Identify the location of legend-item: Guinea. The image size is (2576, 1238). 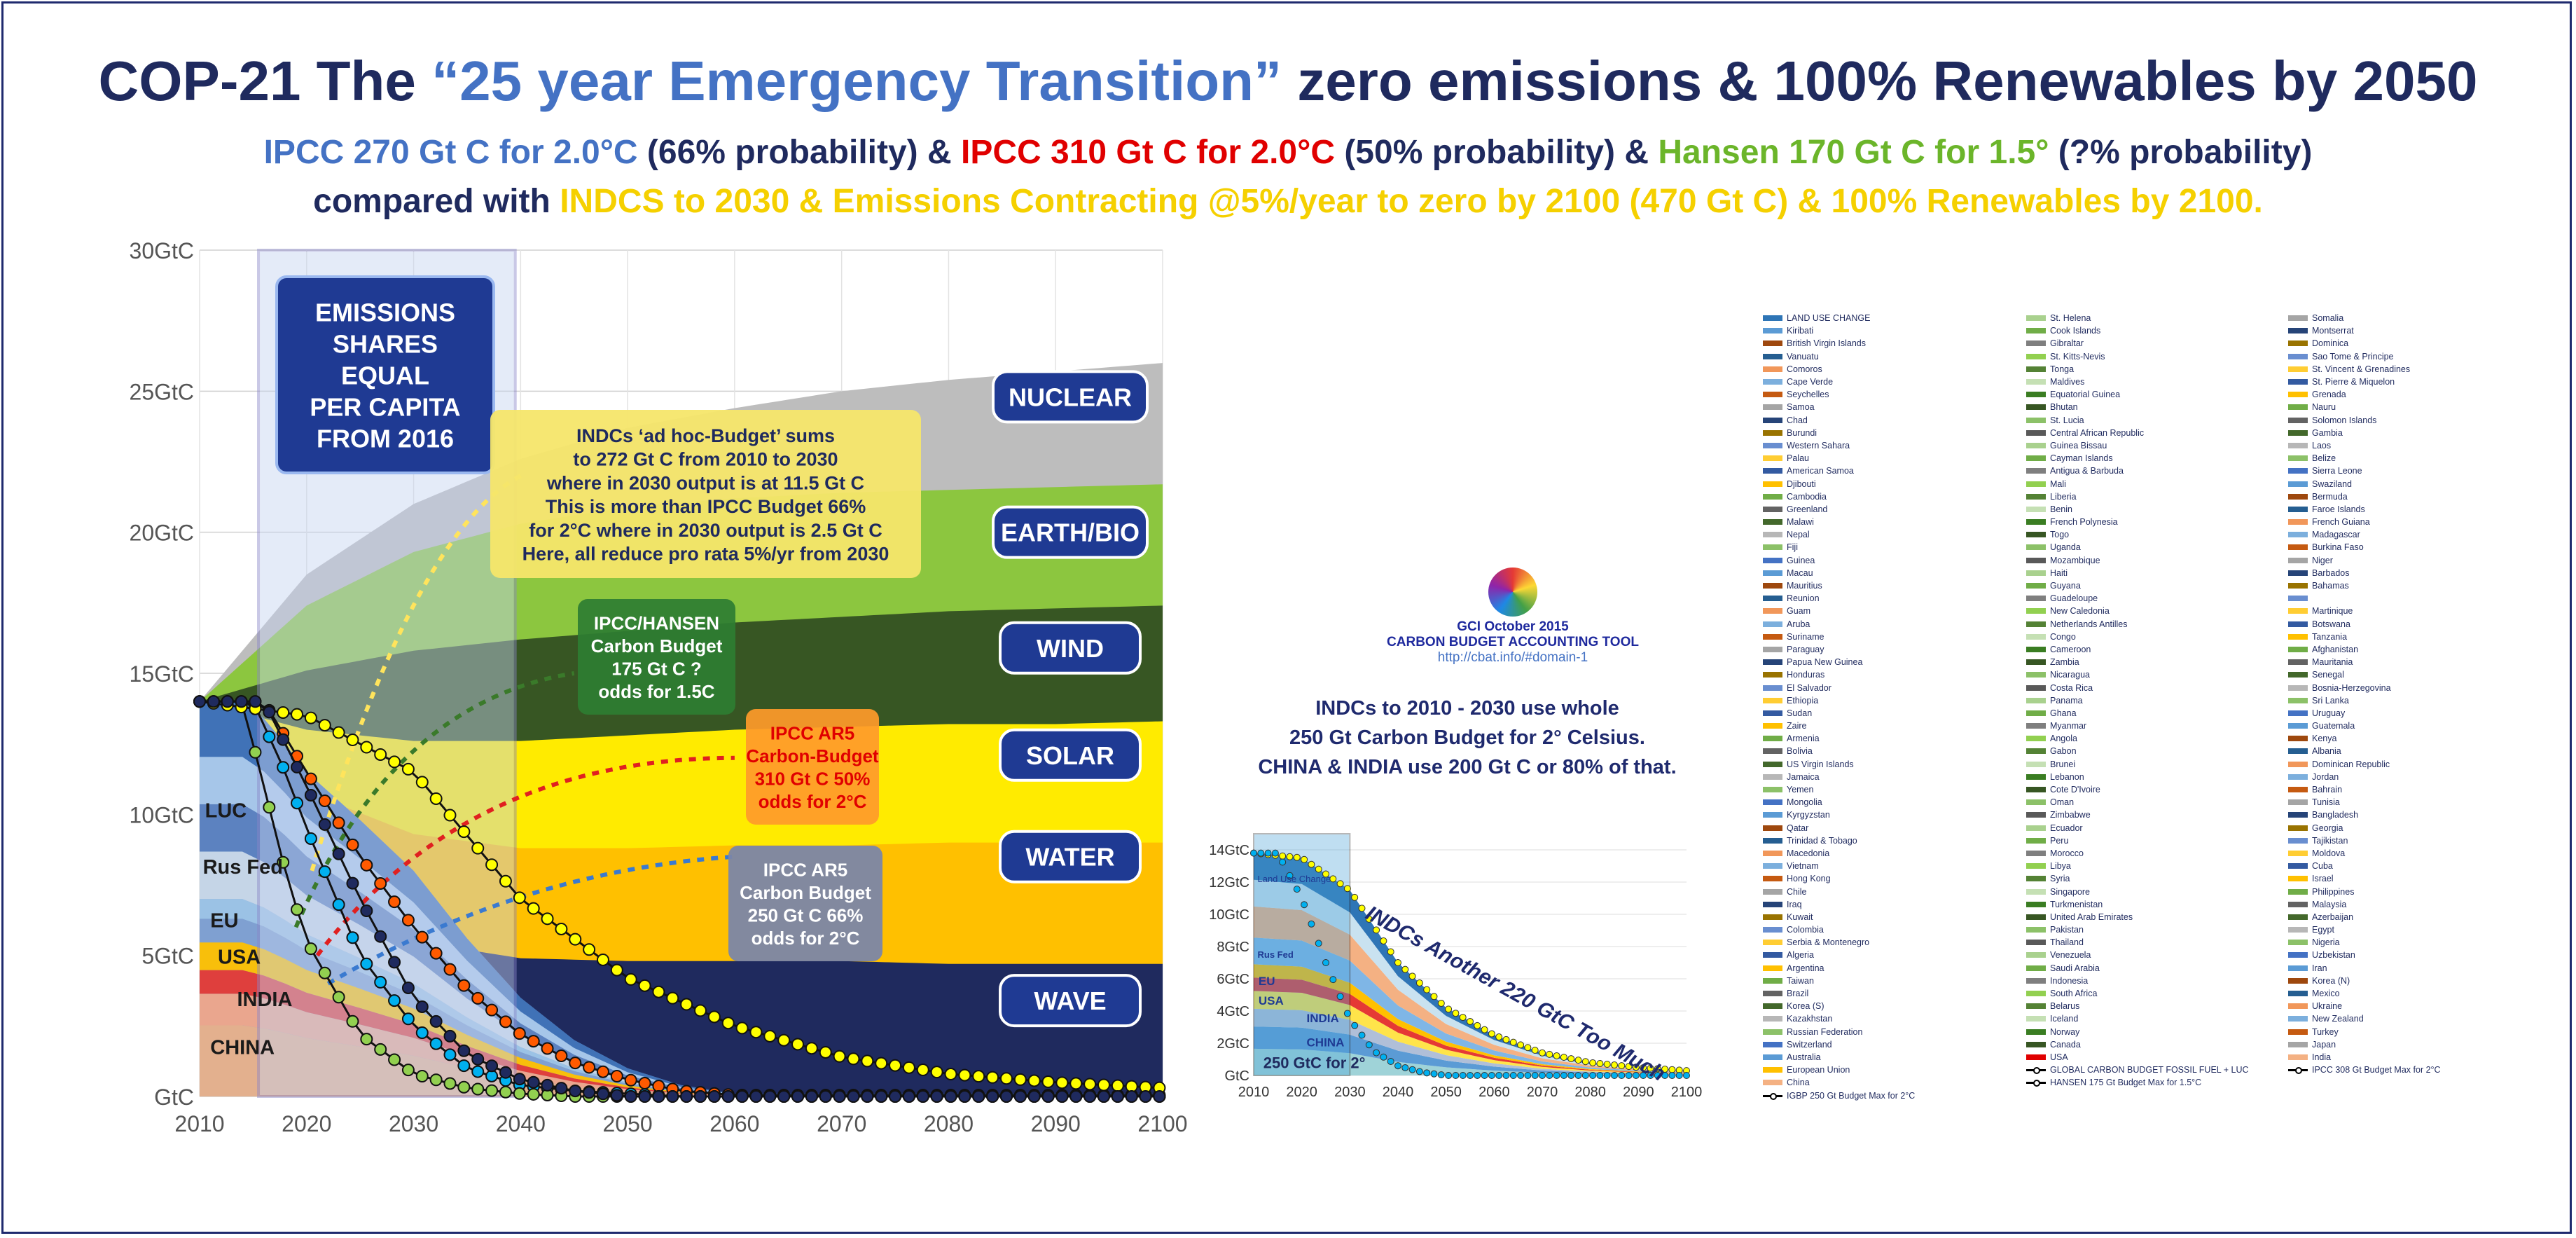
(1839, 560).